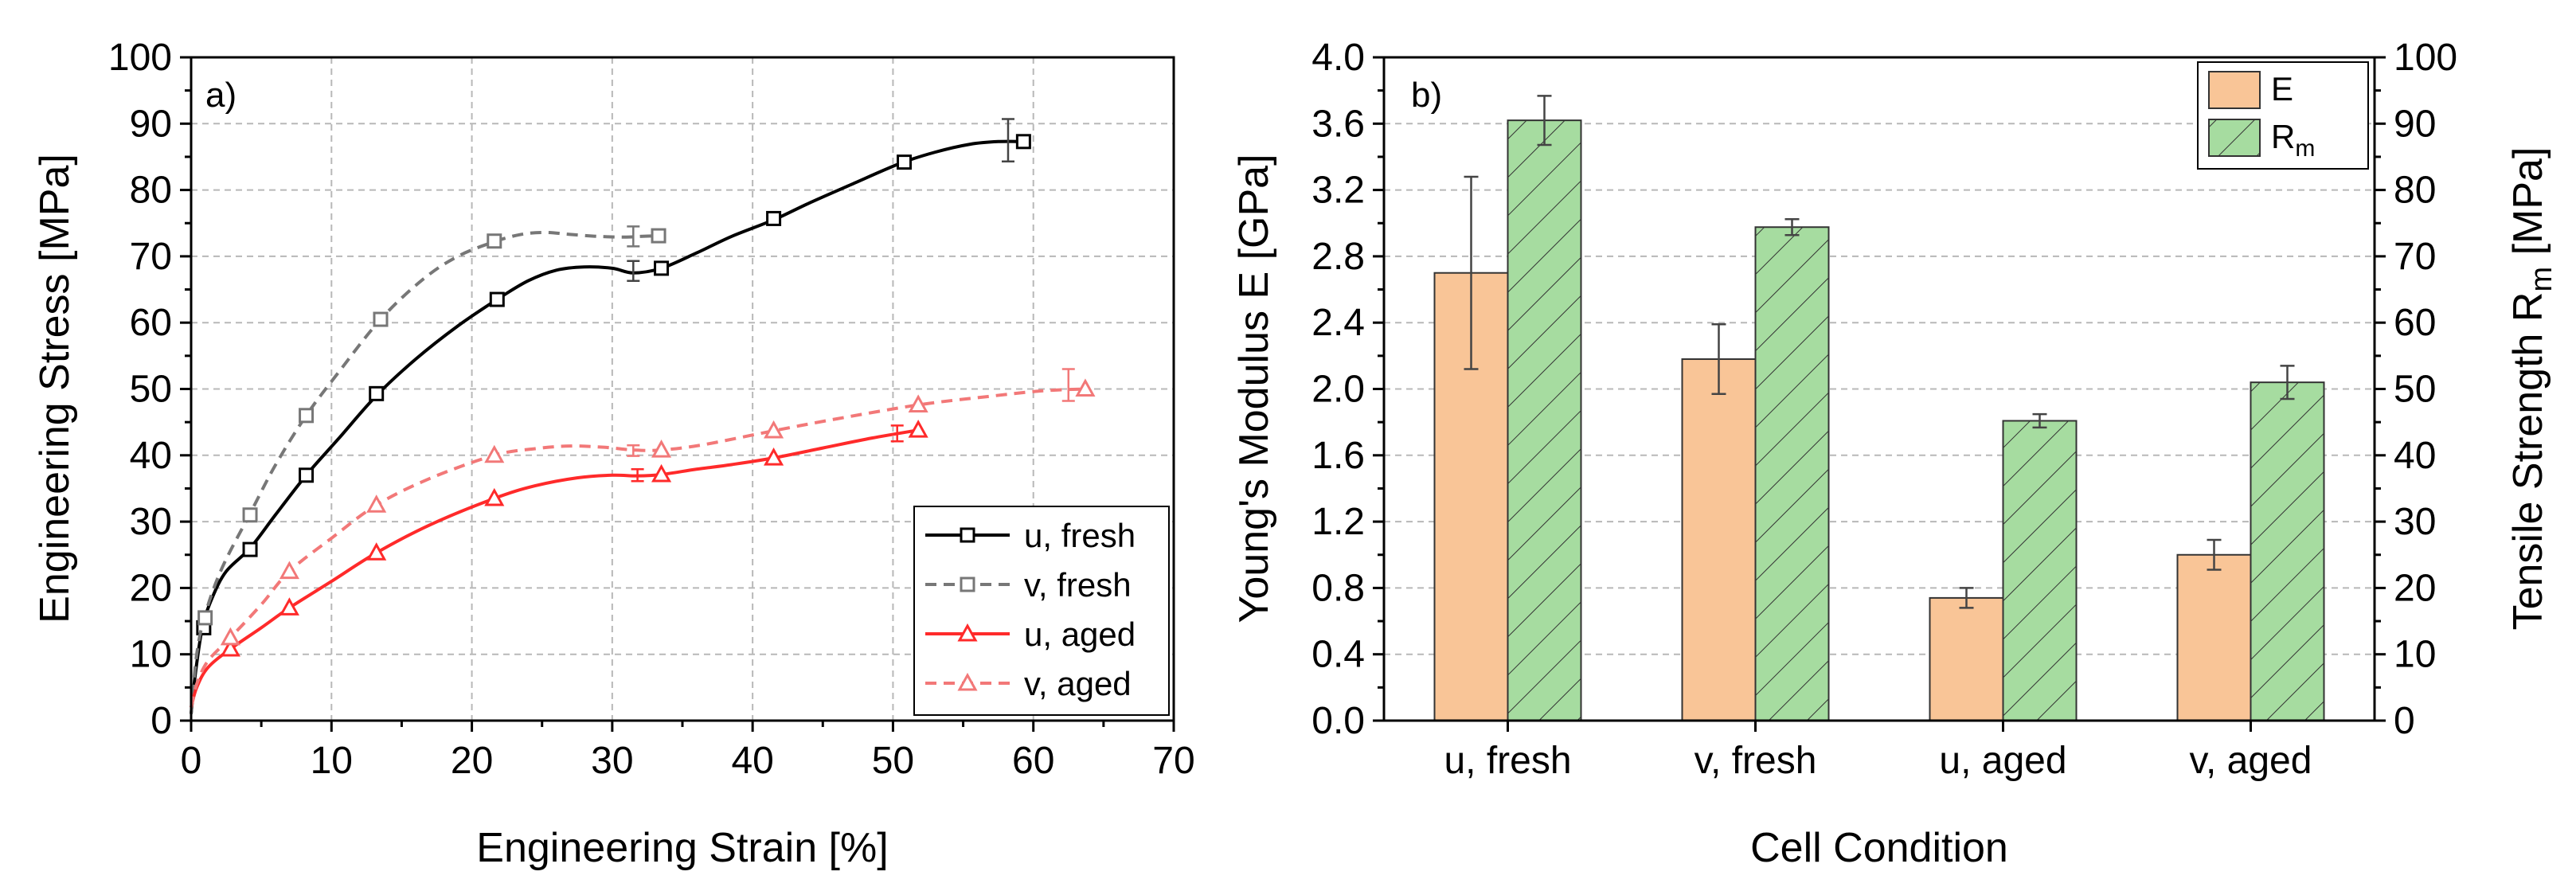 This screenshot has height=895, width=2576. I want to click on bar-e-v-fresh-group, so click(1719, 522).